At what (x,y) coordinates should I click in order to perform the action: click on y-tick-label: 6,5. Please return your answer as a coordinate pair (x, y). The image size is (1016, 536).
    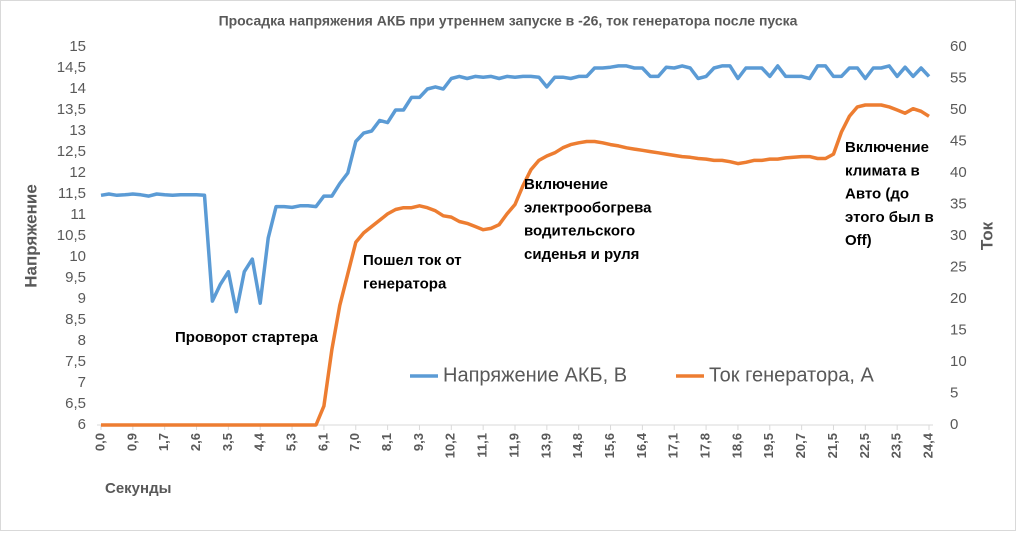
    Looking at the image, I should click on (75, 403).